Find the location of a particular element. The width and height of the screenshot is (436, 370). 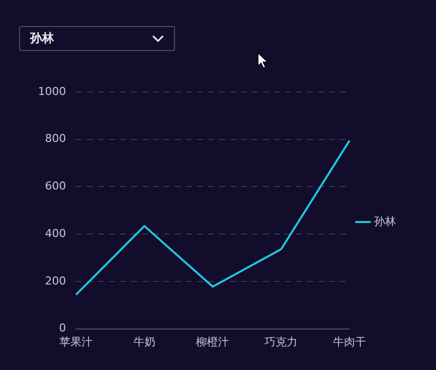

x-tick-label: 牛奶 is located at coordinates (144, 341).